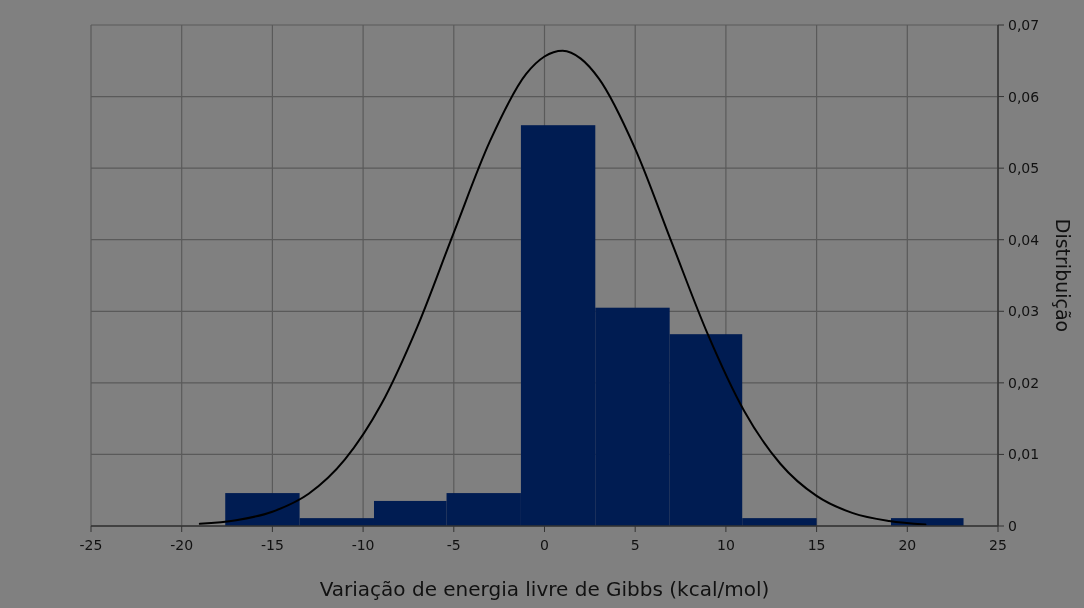 The image size is (1084, 608). I want to click on x-tick-label: 5, so click(635, 545).